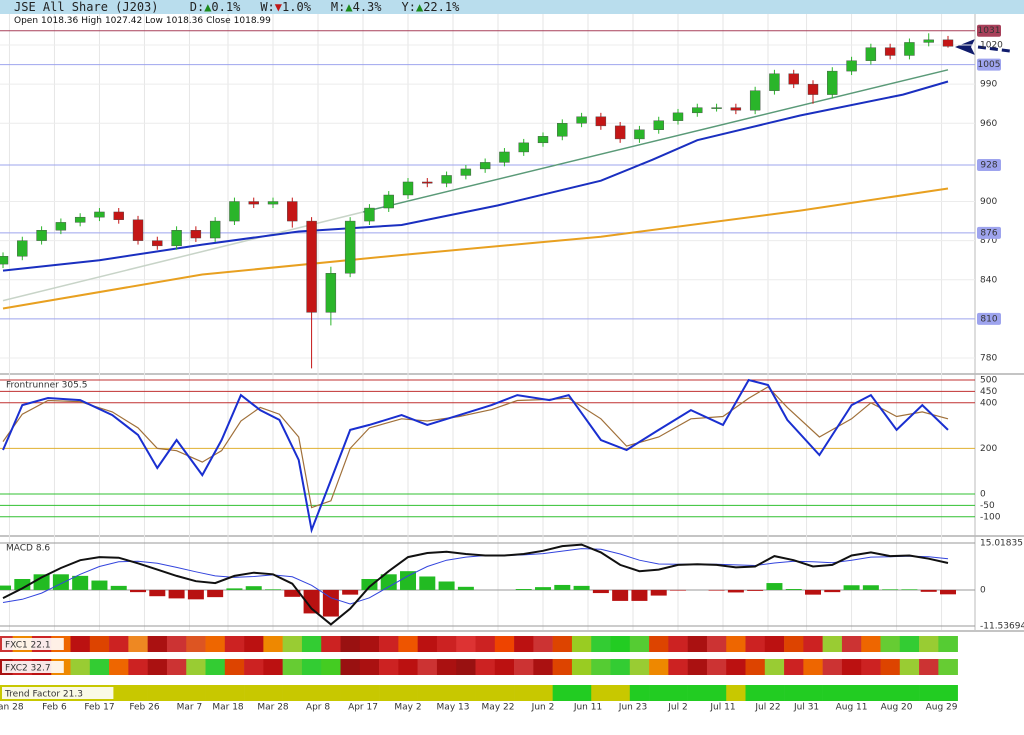  I want to click on x-tick-label: Mar 28, so click(273, 708).